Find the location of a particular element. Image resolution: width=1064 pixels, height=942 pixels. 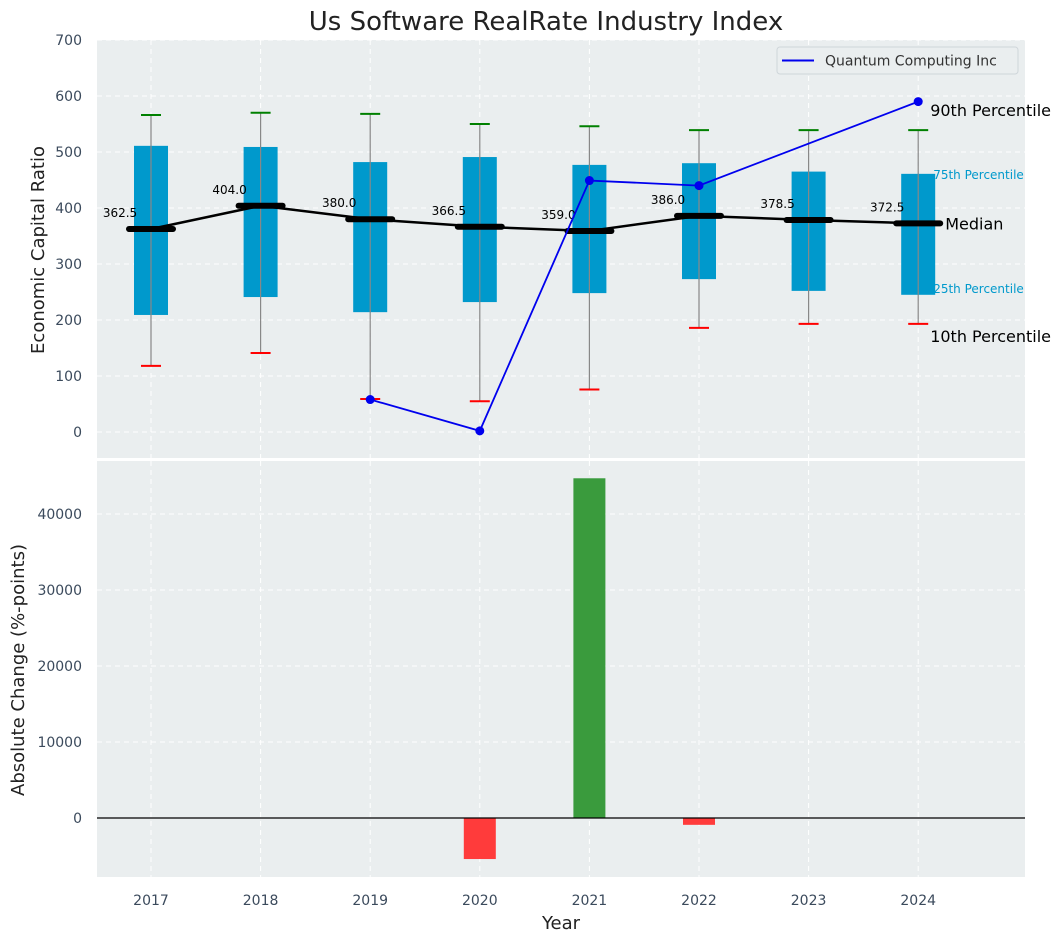

median-value-label: 386.0 is located at coordinates (668, 200).